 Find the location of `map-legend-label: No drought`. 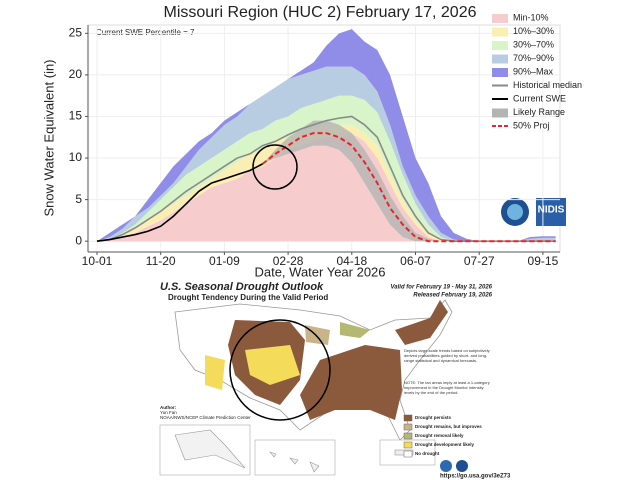

map-legend-label: No drought is located at coordinates (427, 453).